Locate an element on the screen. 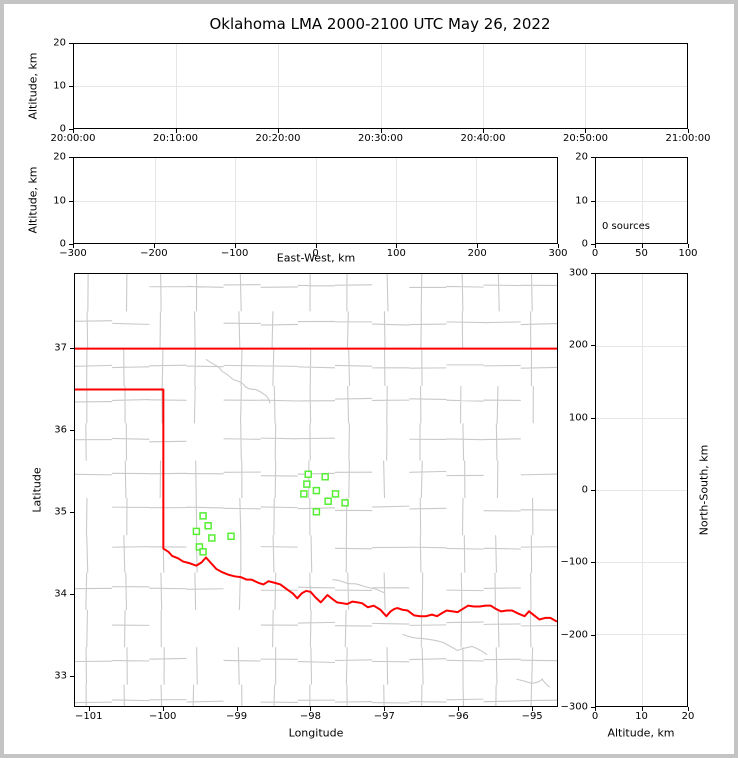  time-height-plot-area is located at coordinates (380, 86).